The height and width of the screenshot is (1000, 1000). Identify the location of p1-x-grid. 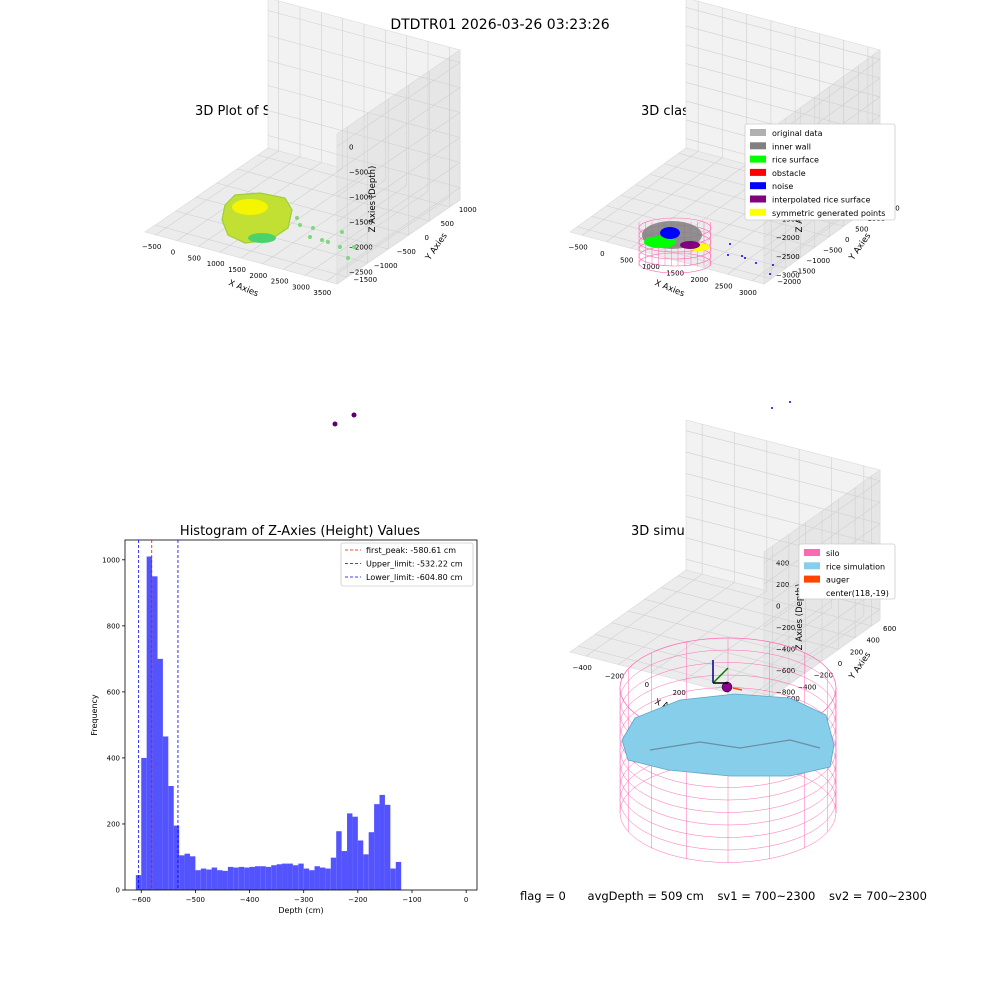
(366, 233).